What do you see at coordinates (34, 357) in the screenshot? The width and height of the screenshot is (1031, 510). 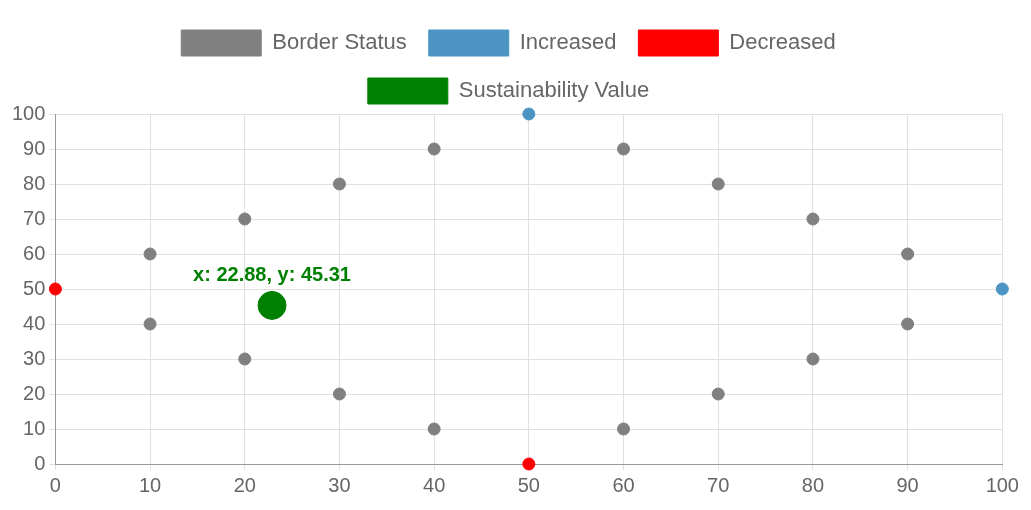 I see `y-tick-label: 30` at bounding box center [34, 357].